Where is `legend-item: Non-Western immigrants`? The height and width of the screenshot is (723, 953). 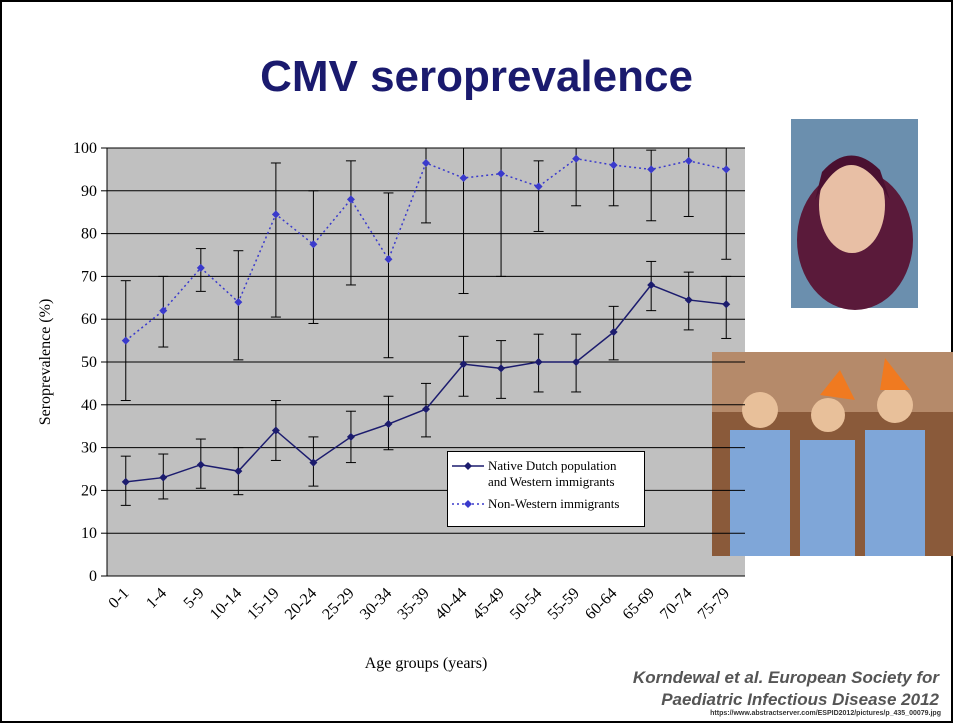
legend-item: Non-Western immigrants is located at coordinates (543, 504).